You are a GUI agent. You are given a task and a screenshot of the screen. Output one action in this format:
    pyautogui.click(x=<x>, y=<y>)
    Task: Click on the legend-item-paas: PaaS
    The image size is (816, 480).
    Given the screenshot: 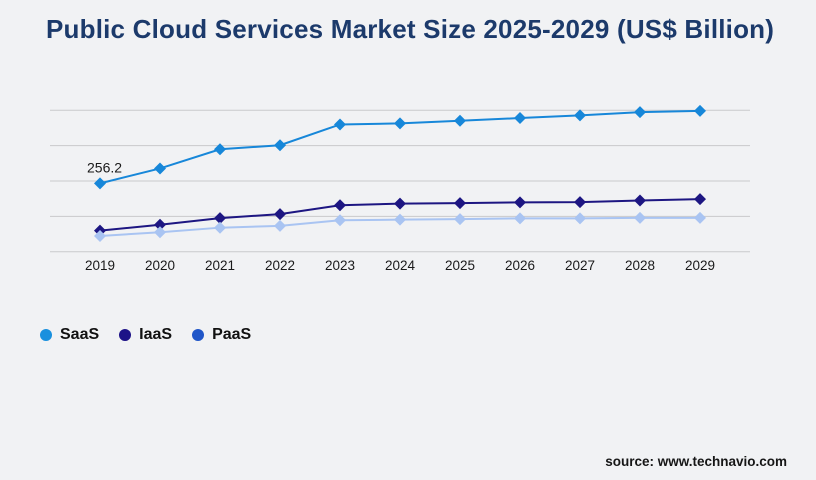 What is the action you would take?
    pyautogui.click(x=221, y=335)
    